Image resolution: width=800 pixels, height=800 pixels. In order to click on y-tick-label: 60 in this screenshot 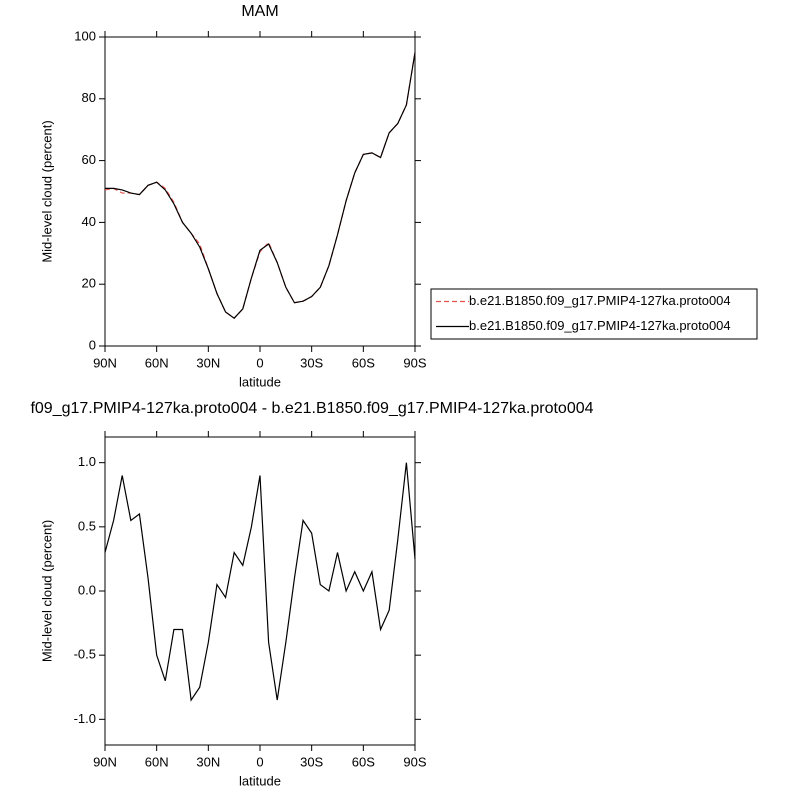, I will do `click(89, 159)`.